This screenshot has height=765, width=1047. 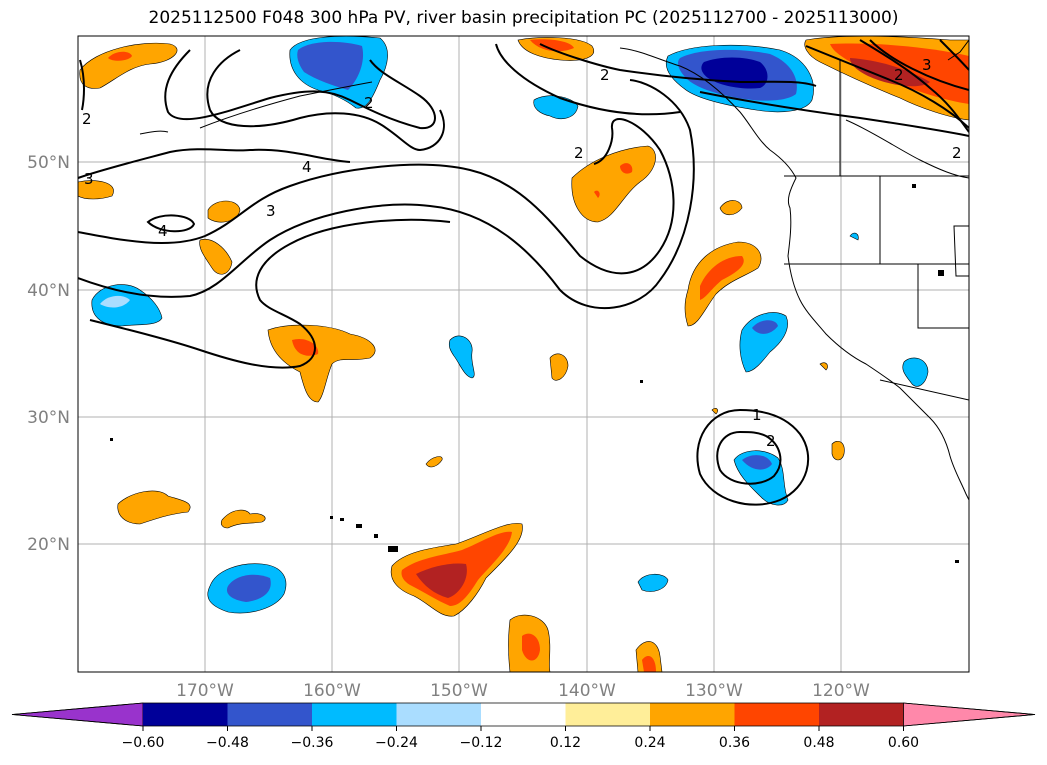 I want to click on lat-label-20n: 20°N, so click(x=48, y=545).